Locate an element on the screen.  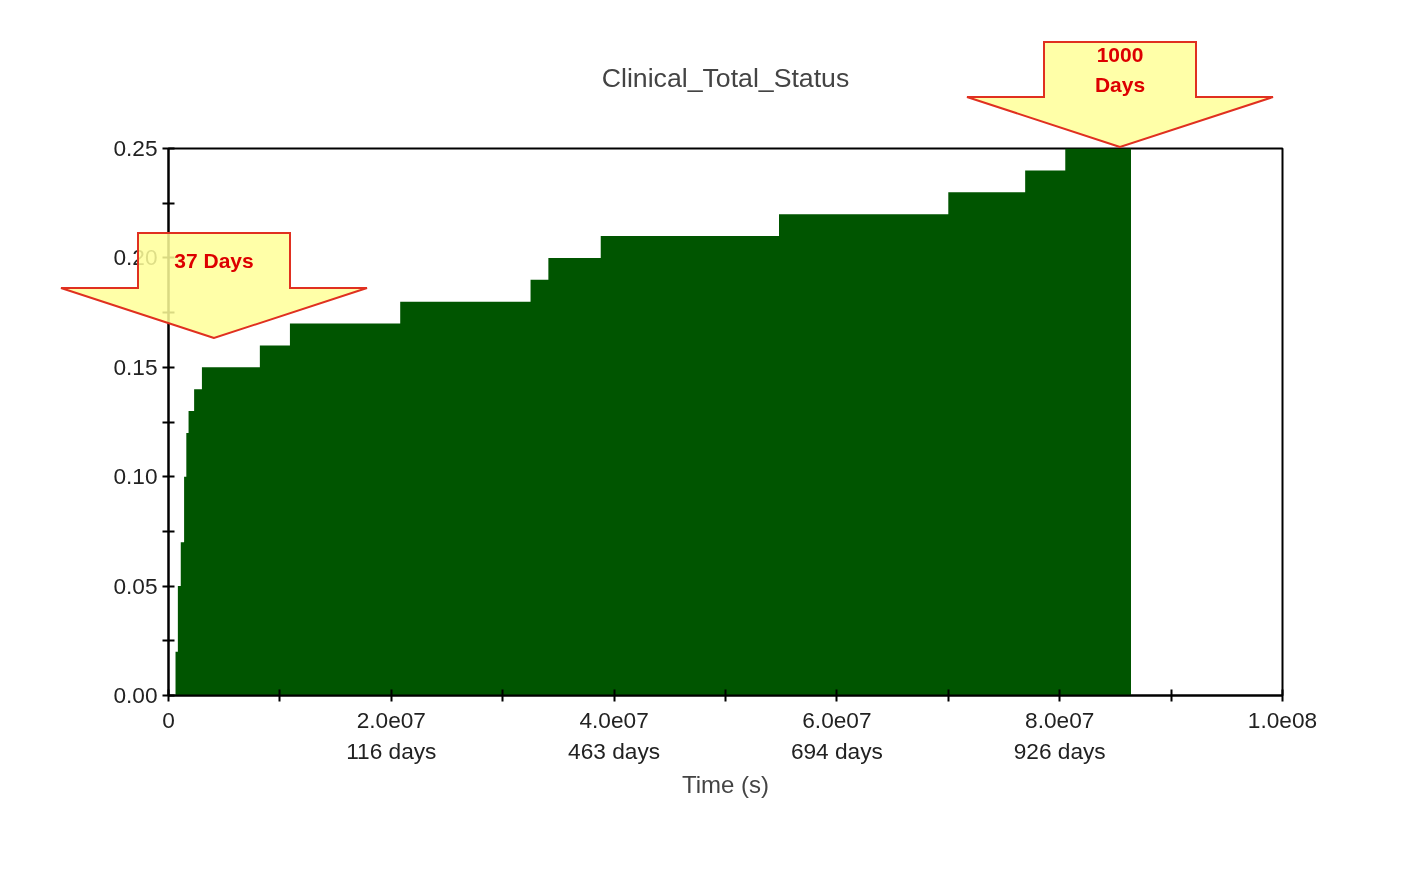
annotation: 37 Days is located at coordinates (214, 260).